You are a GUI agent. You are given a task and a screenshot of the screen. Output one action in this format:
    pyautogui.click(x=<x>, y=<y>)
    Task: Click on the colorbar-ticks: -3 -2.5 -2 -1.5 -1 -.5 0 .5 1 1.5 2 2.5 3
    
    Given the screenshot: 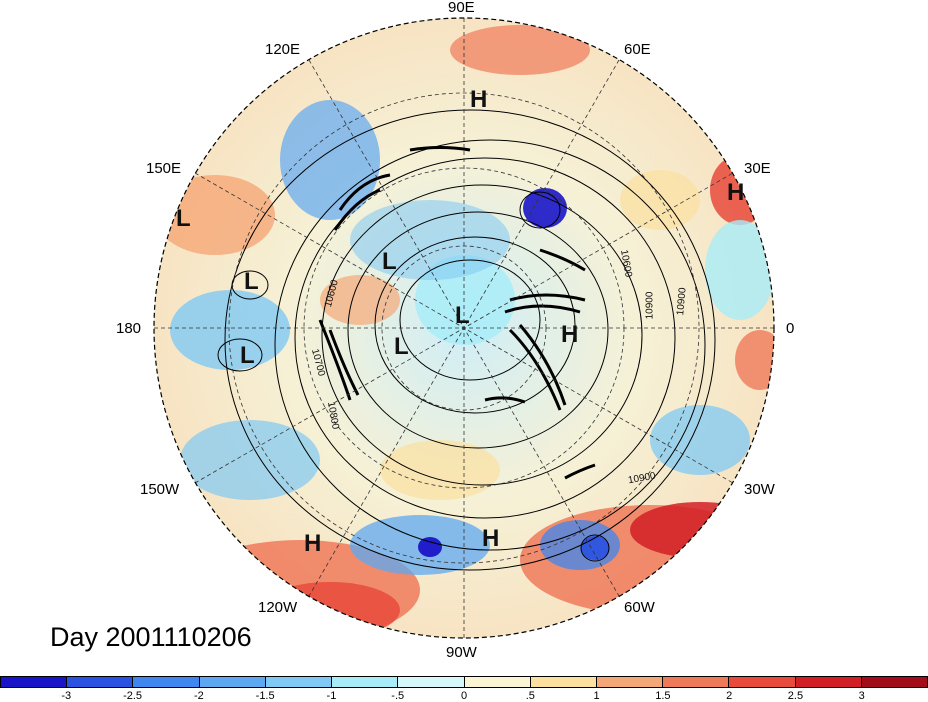 What is the action you would take?
    pyautogui.click(x=464, y=696)
    